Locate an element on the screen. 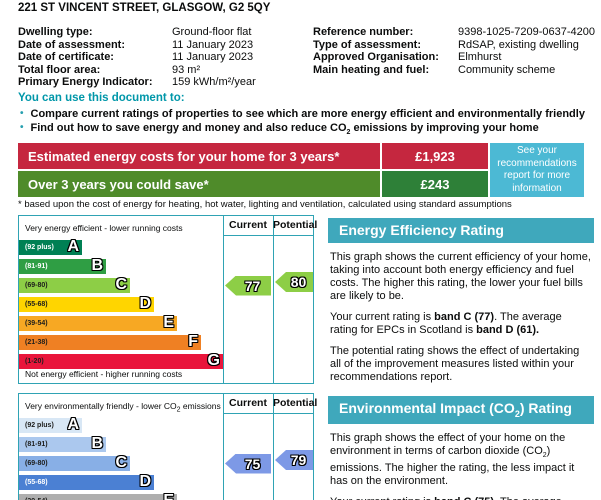 This screenshot has height=500, width=601. field-value: 159 kWh/m²/year is located at coordinates (214, 82).